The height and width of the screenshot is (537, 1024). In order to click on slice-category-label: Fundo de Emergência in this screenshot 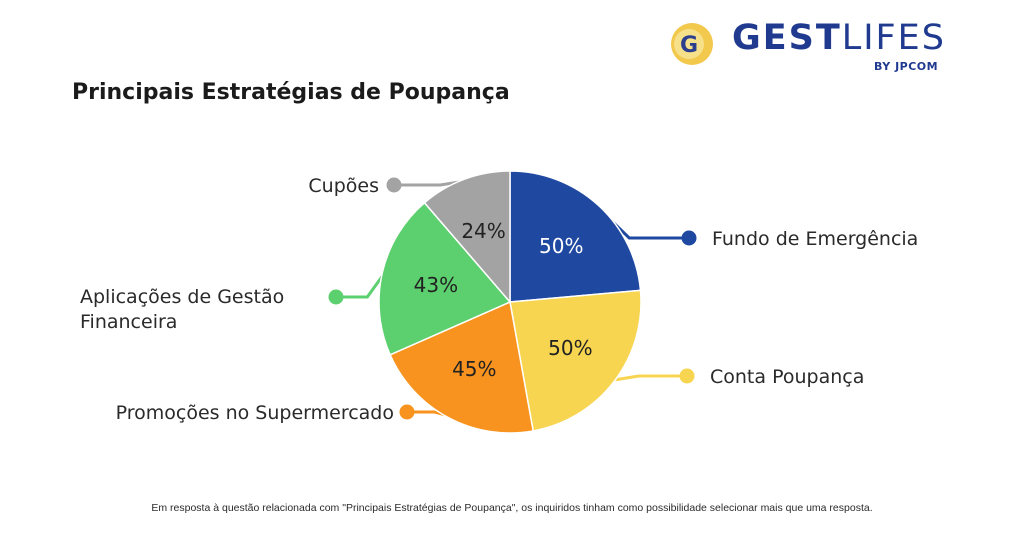, I will do `click(815, 239)`.